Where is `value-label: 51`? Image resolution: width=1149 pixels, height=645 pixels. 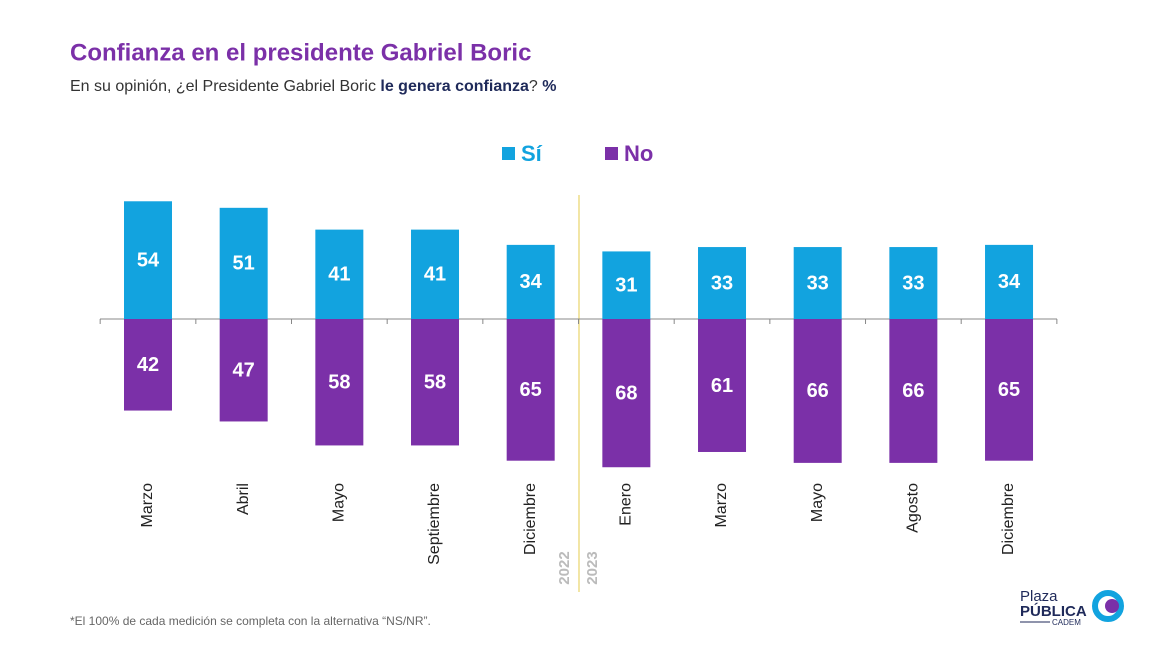
value-label: 51 is located at coordinates (244, 264).